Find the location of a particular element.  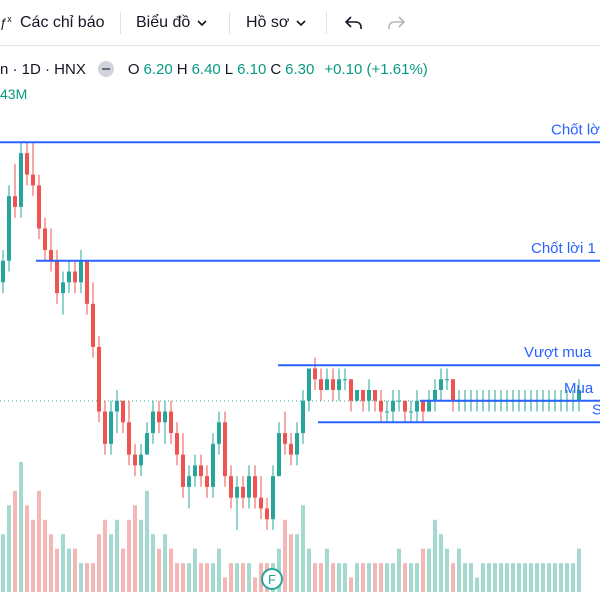

indicators-label: Các chỉ báo is located at coordinates (62, 22).